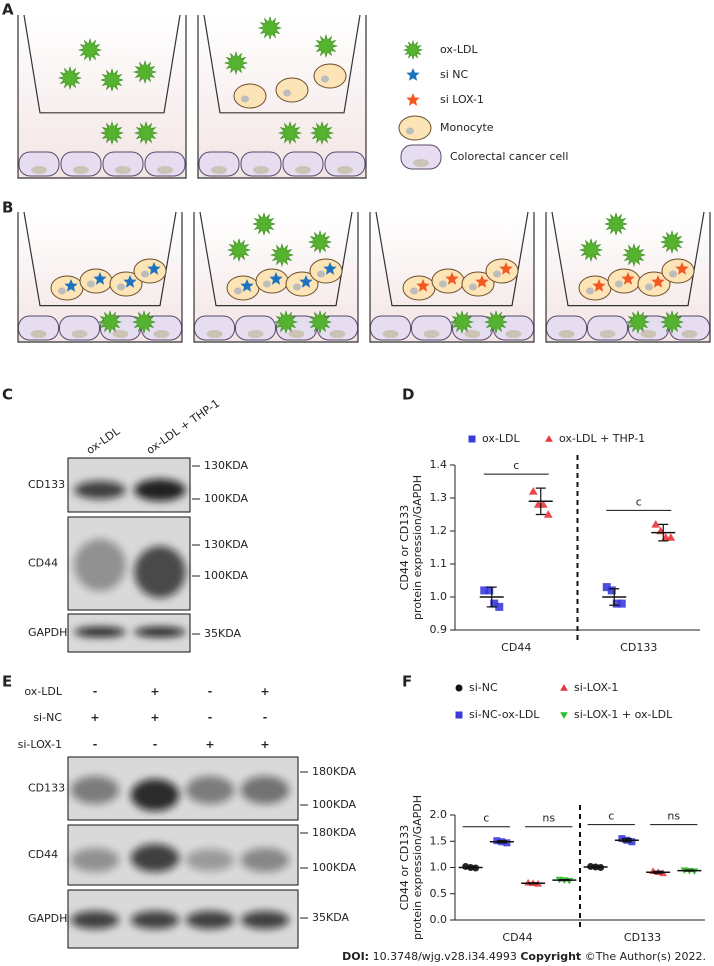  I want to click on x-tick-label: CD133, so click(638, 647).